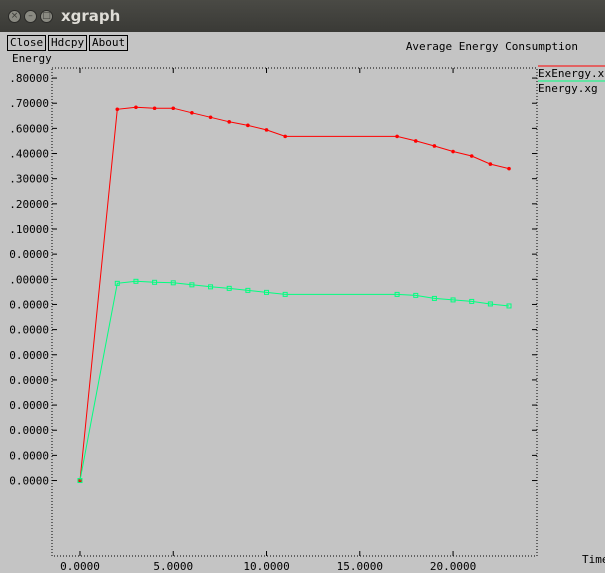 This screenshot has height=573, width=605. What do you see at coordinates (29, 128) in the screenshot?
I see `y-tick-label: .60000` at bounding box center [29, 128].